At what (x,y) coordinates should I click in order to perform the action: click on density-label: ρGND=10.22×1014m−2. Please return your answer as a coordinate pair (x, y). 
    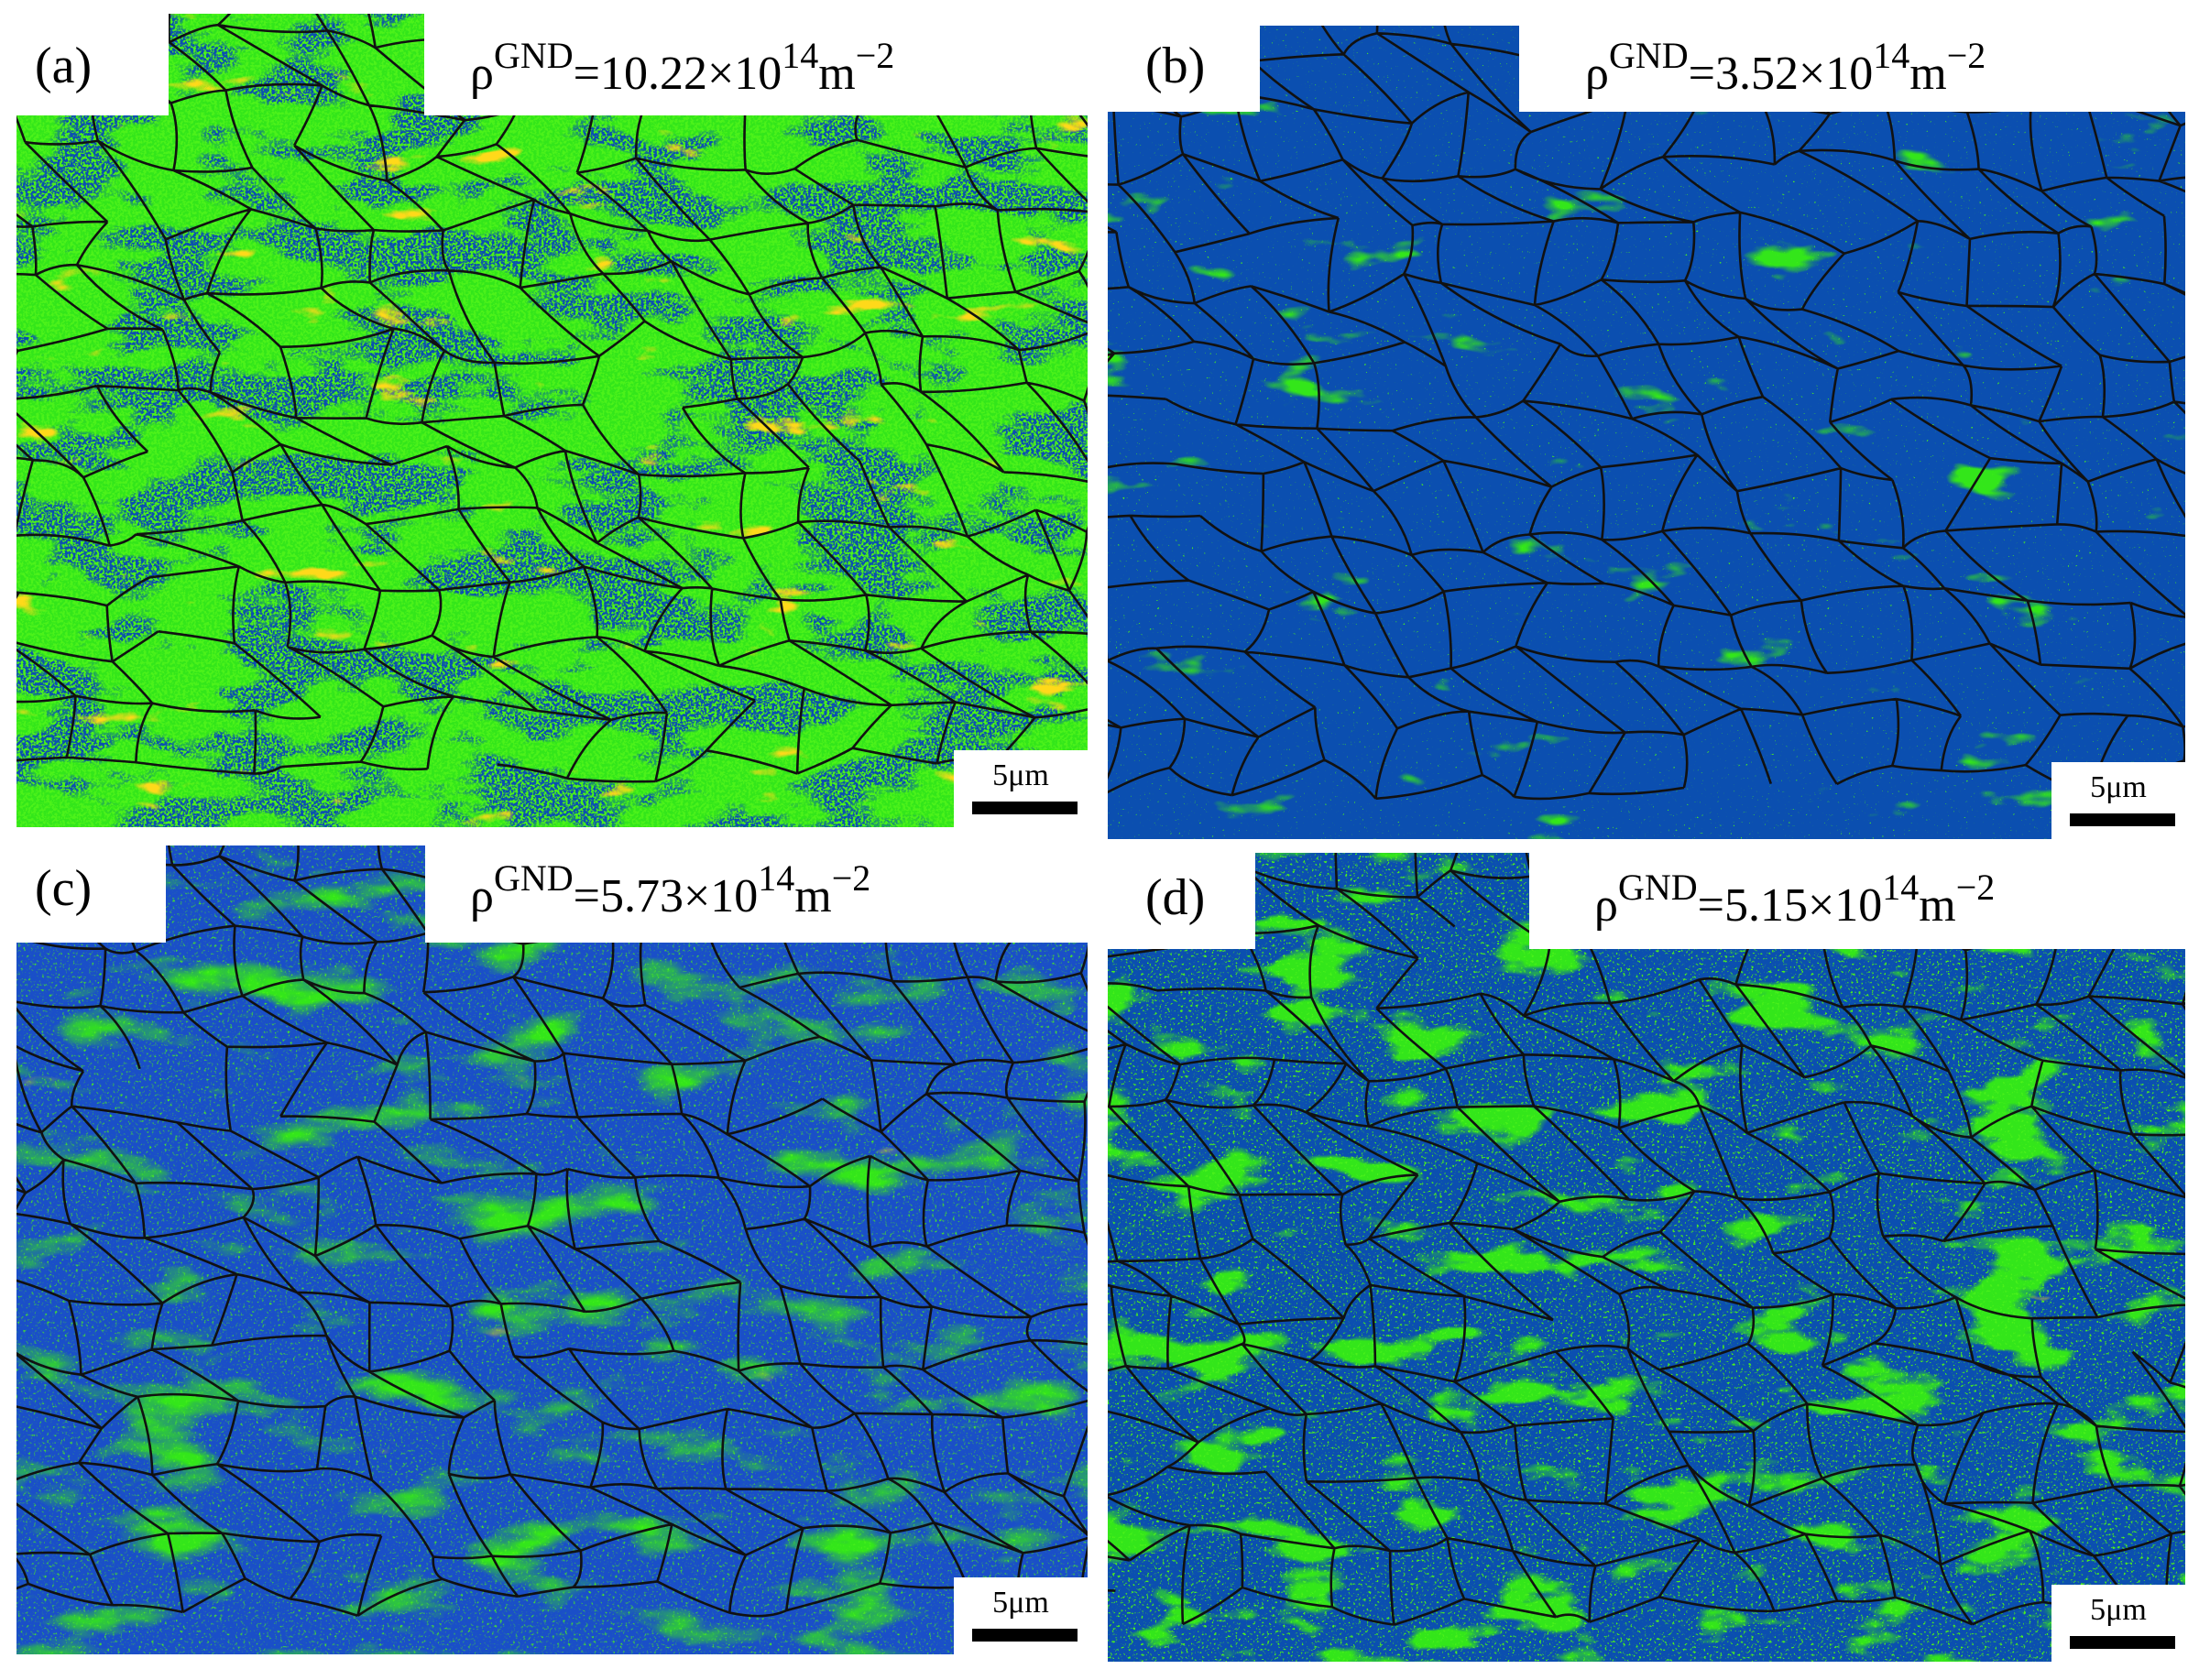
    Looking at the image, I should click on (682, 67).